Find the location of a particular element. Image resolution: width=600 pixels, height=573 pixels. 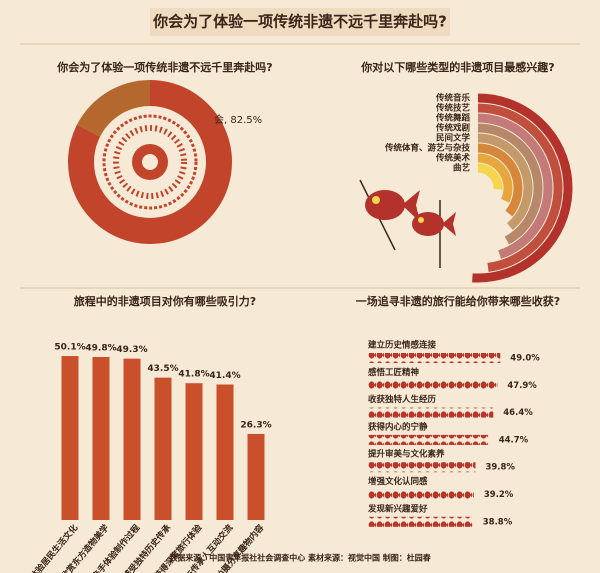

value-label: 49.0% is located at coordinates (525, 359).